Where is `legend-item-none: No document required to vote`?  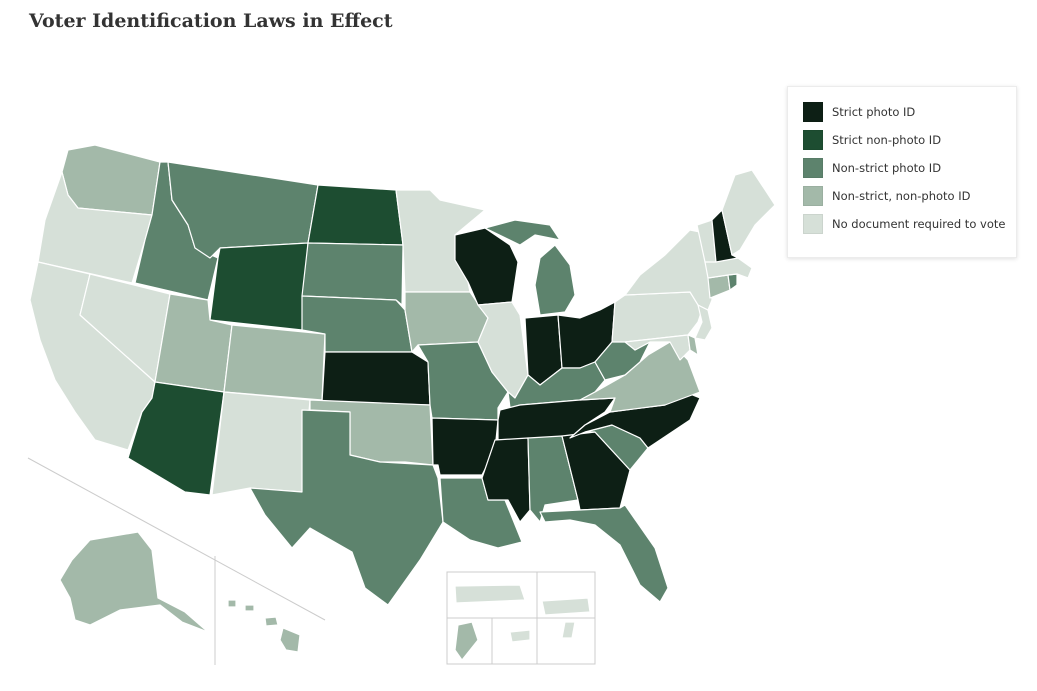
legend-item-none: No document required to vote is located at coordinates (909, 224).